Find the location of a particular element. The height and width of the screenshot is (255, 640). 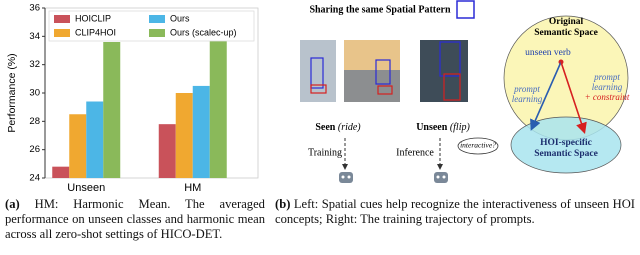

label-line: Original is located at coordinates (566, 22).